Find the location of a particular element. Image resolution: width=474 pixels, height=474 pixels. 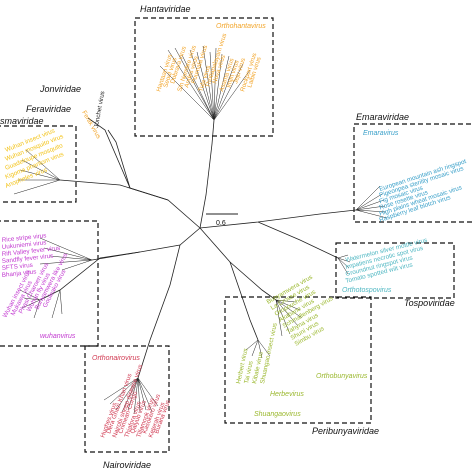

genus-label-orthohantavirus: Orthohantavirus is located at coordinates (241, 26).